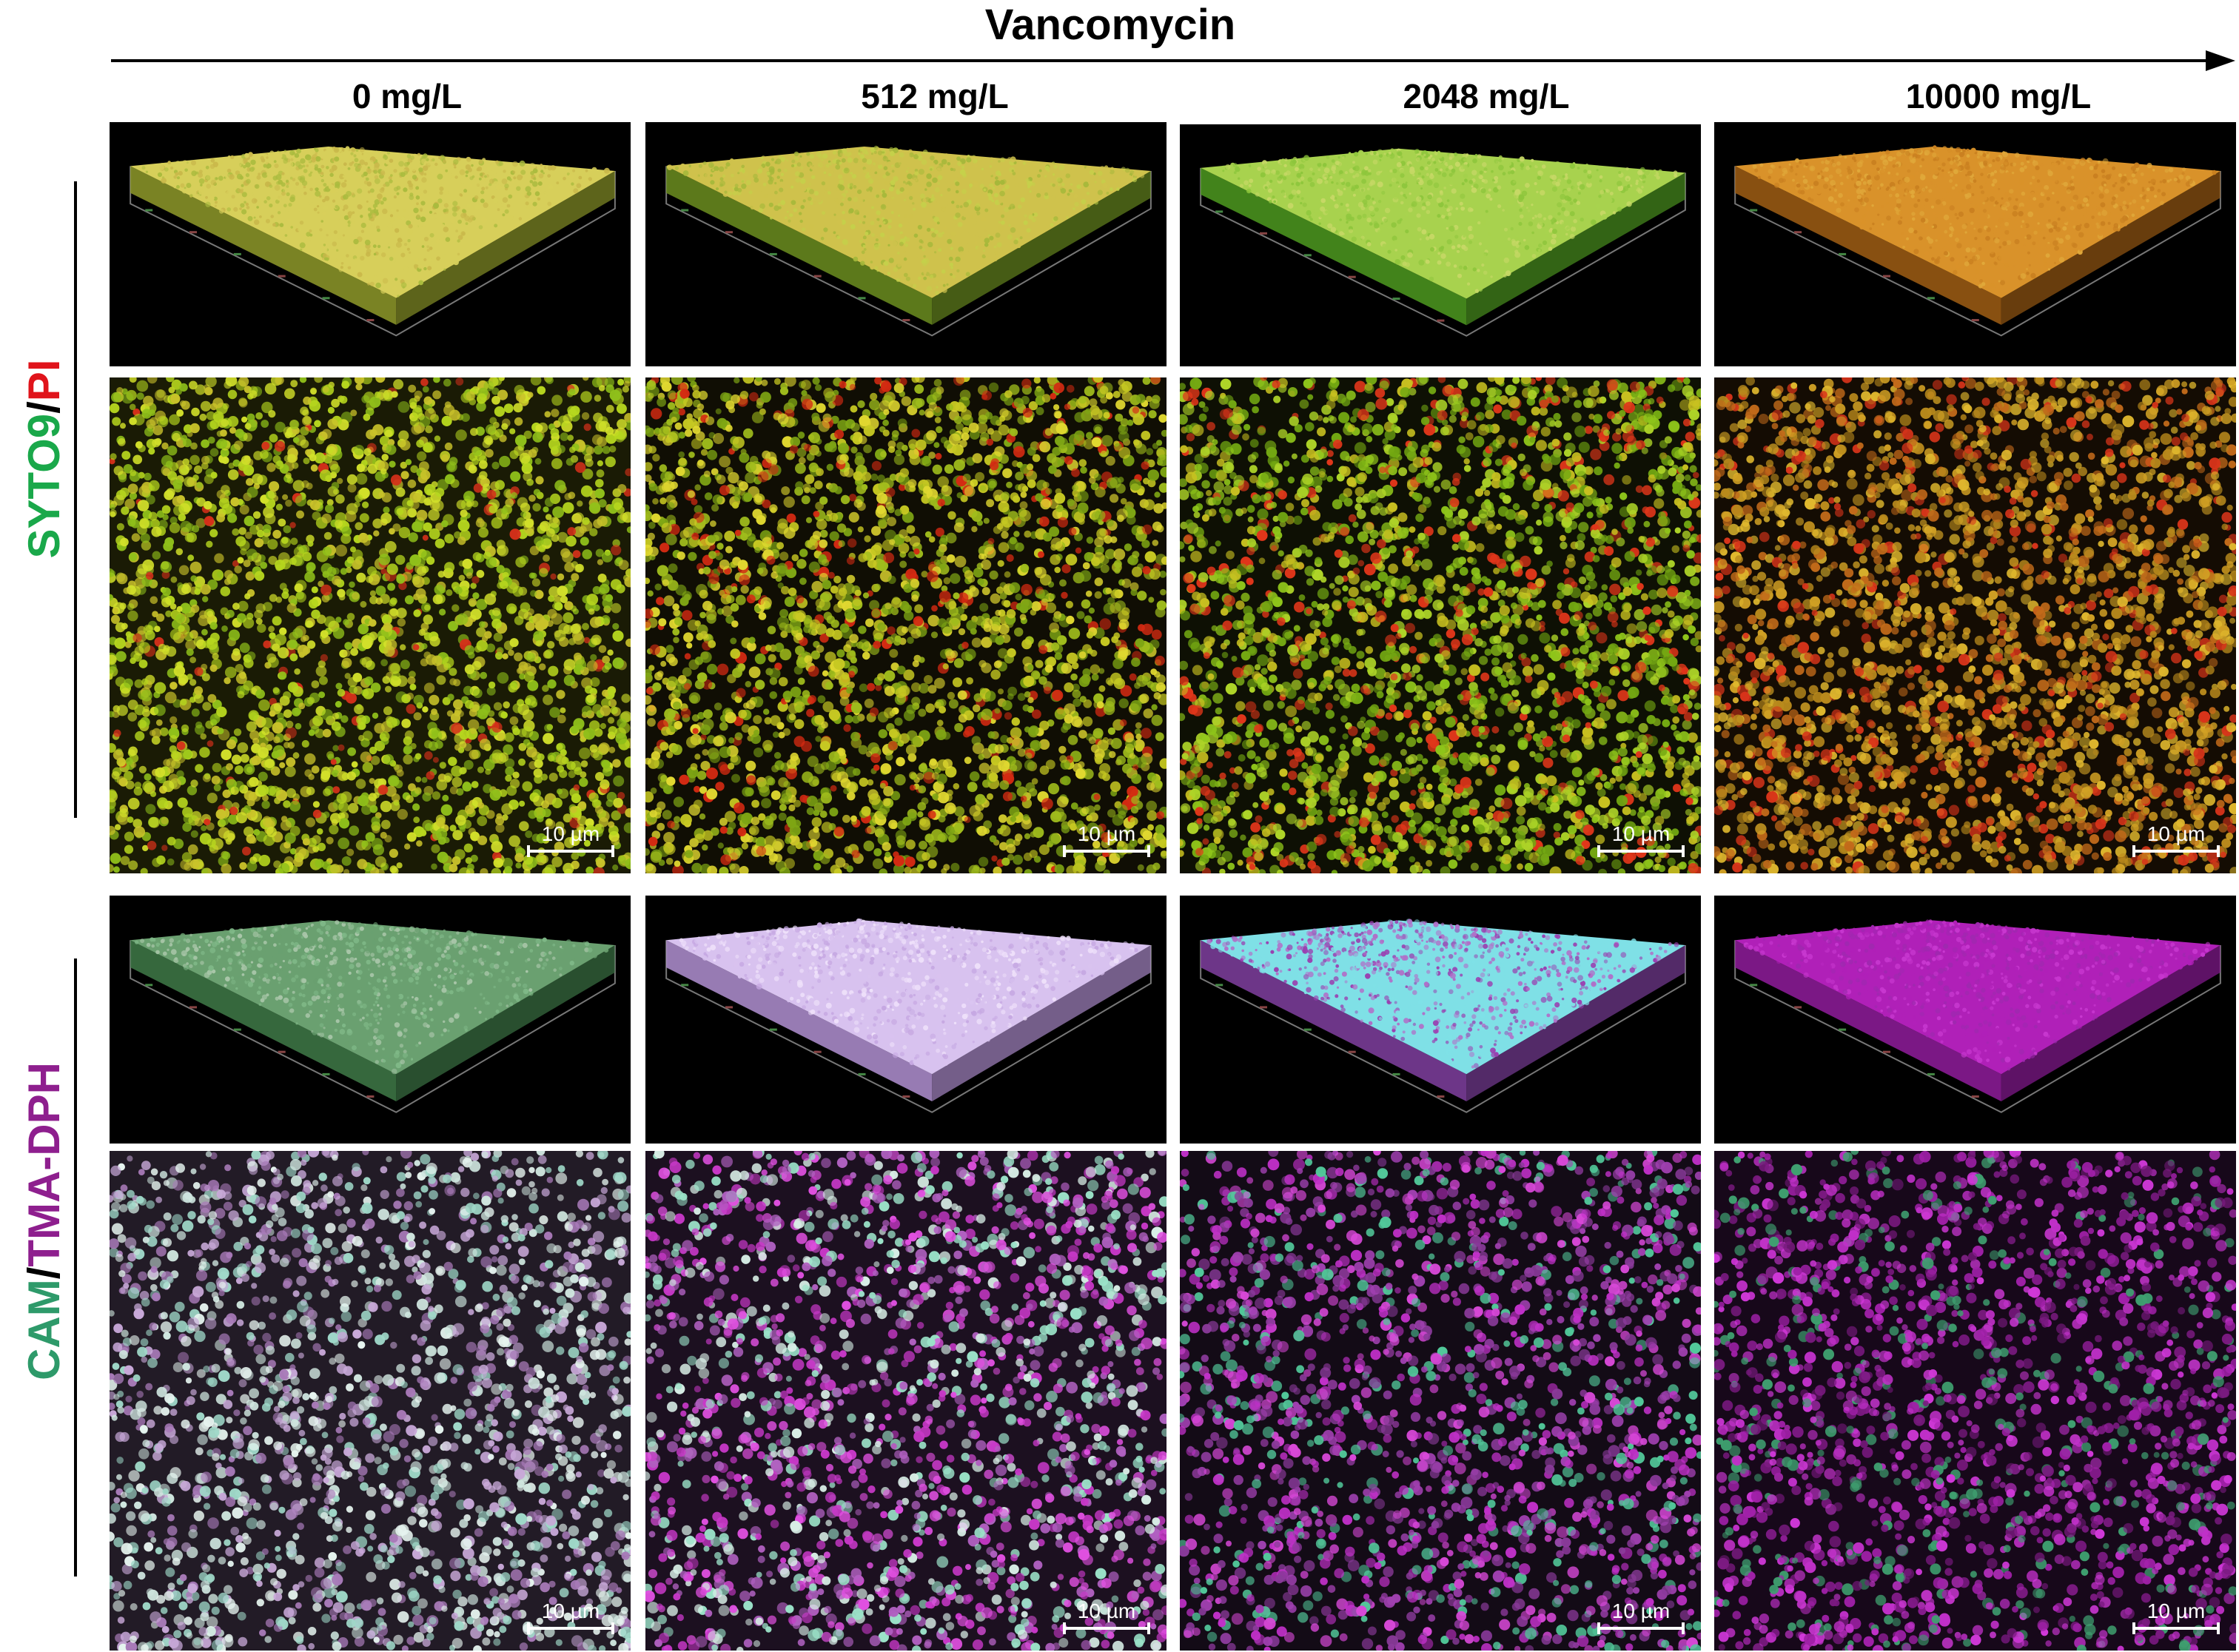 The height and width of the screenshot is (1652, 2239). I want to click on biofilm-3d-membrane-512mg, so click(906, 1020).